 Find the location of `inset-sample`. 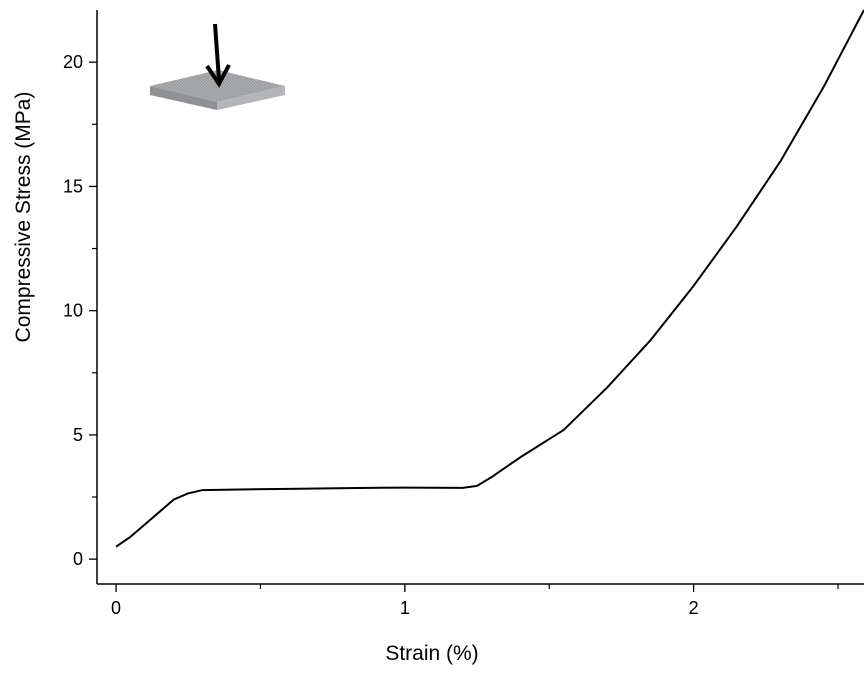

inset-sample is located at coordinates (217, 66).